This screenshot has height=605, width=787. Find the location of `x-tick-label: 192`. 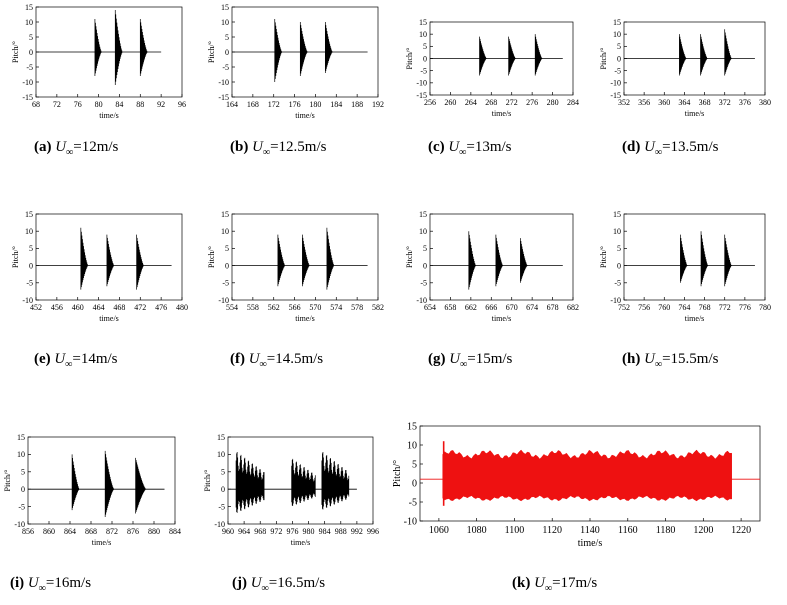

x-tick-label: 192 is located at coordinates (378, 104).